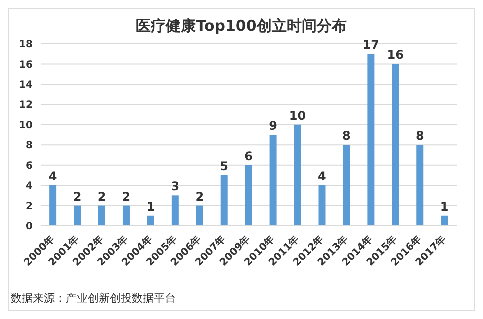 Image resolution: width=483 pixels, height=319 pixels. I want to click on y-tick-label: 14, so click(26, 85).